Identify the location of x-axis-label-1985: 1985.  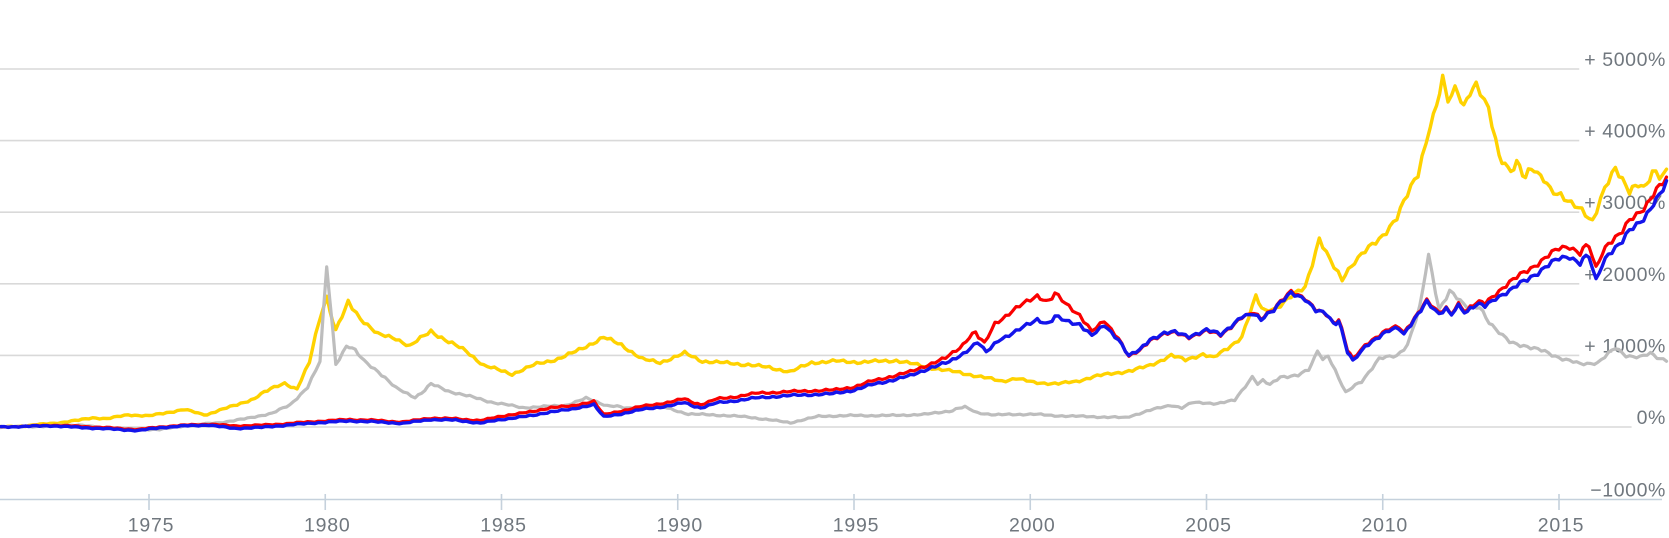
(503, 526).